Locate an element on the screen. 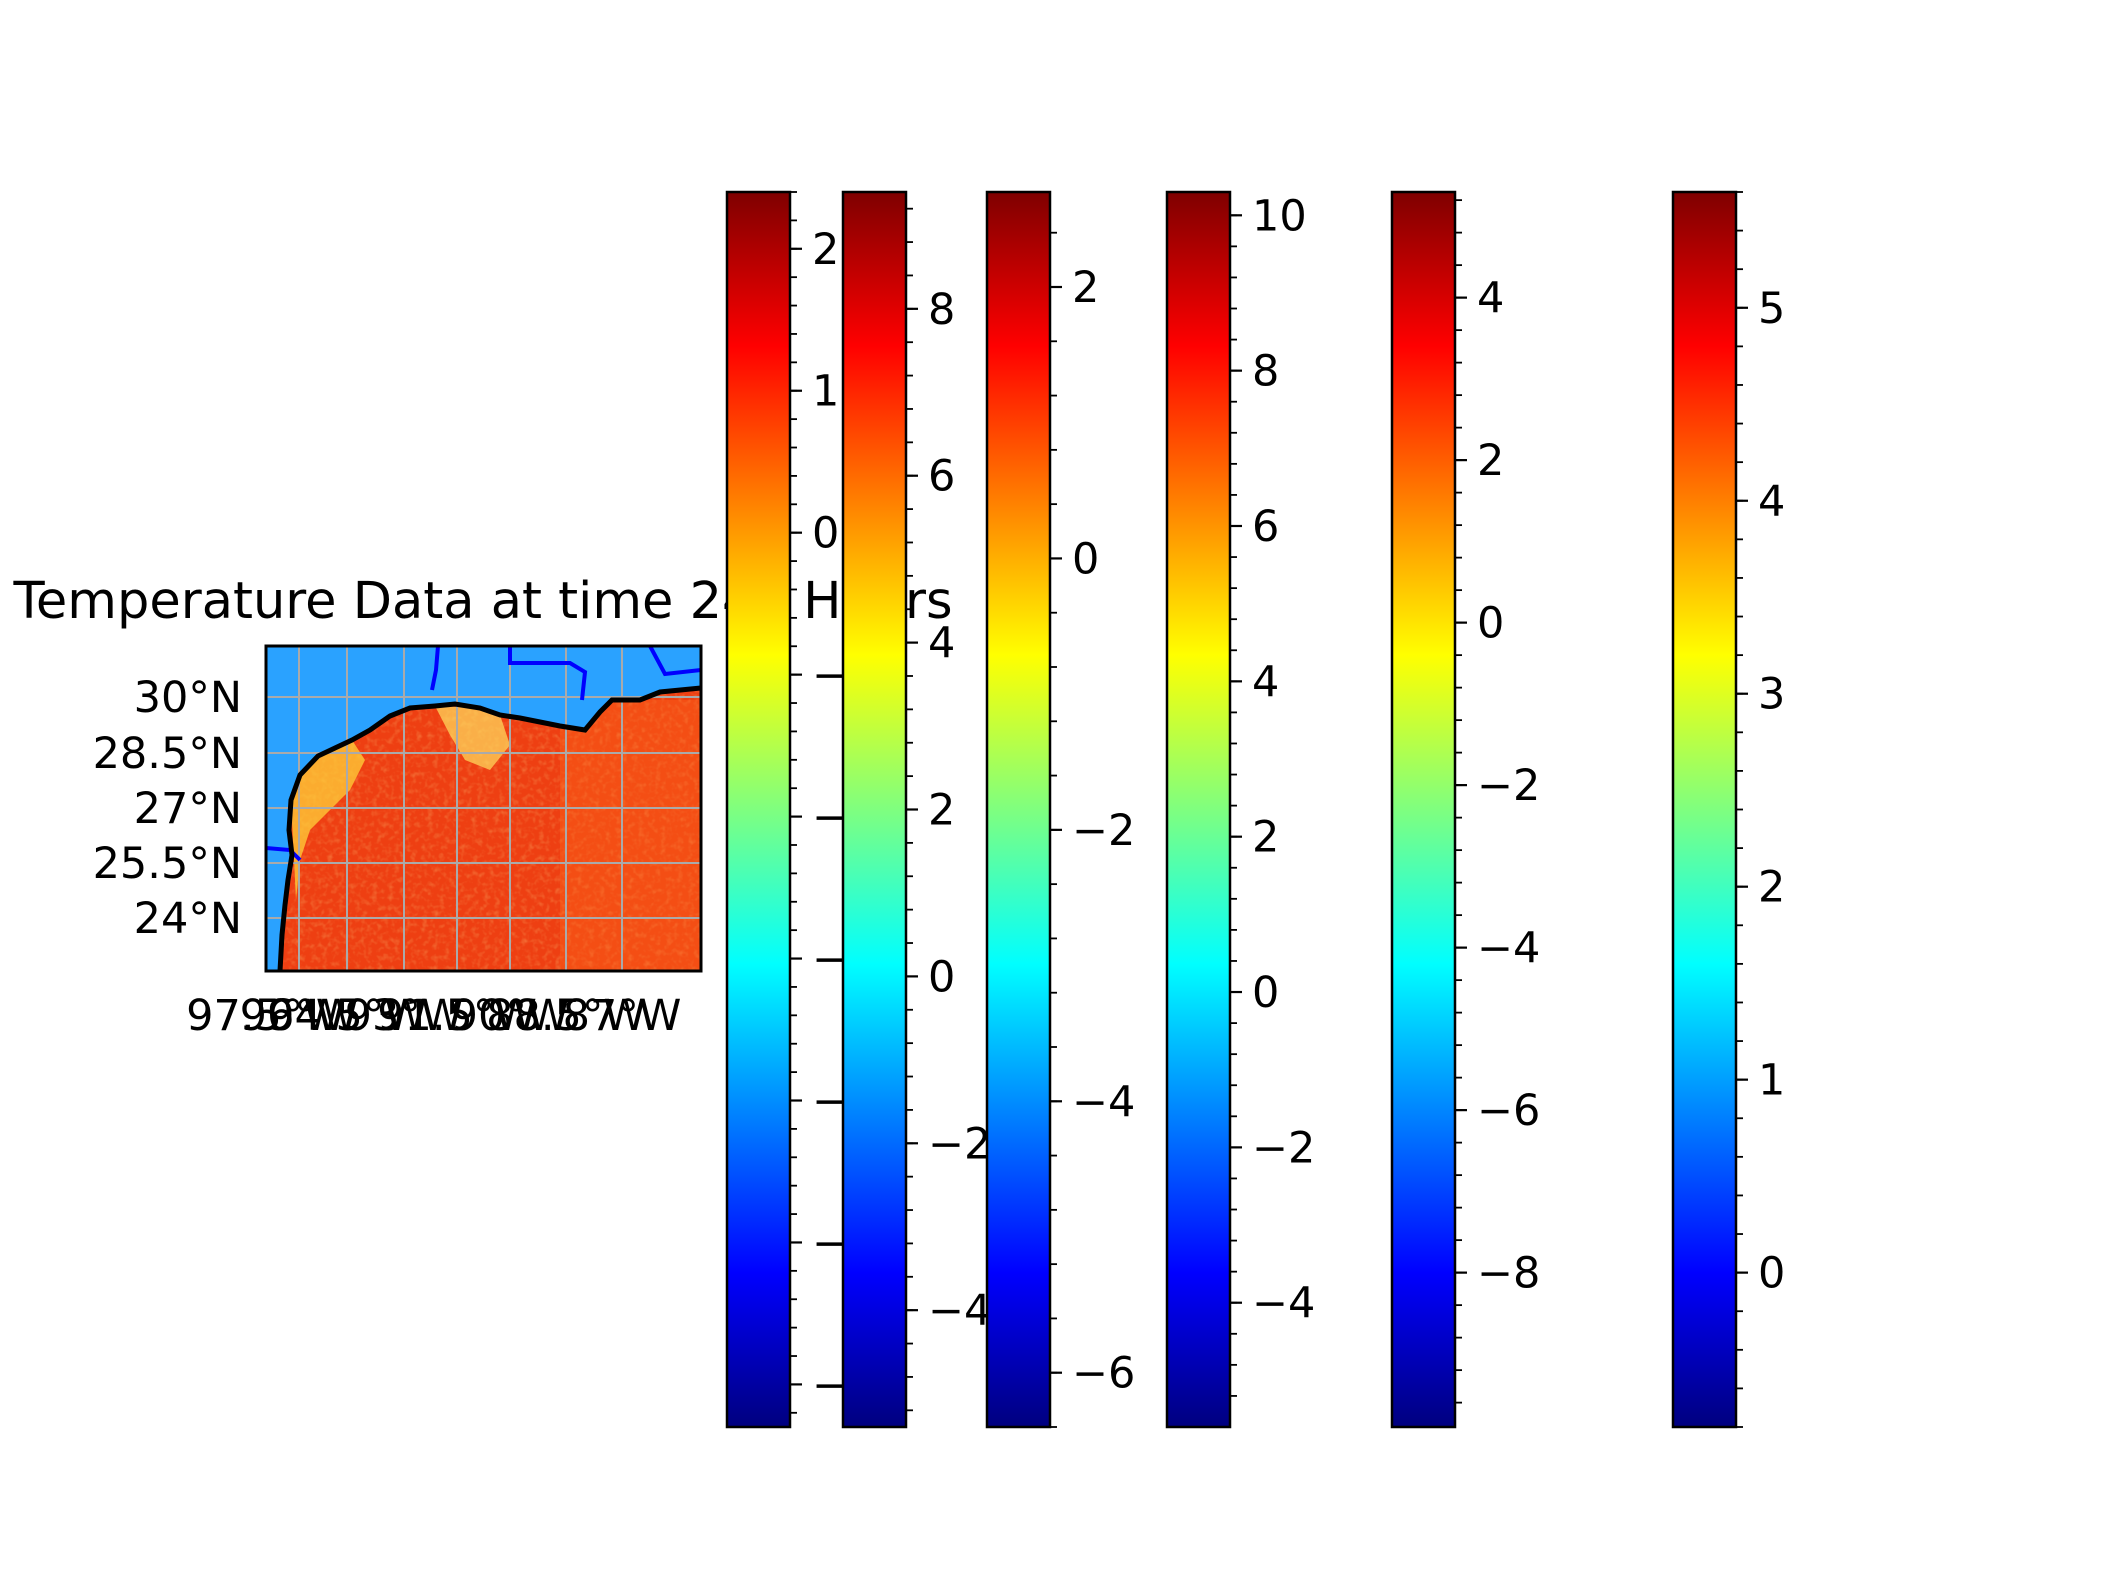 The image size is (2112, 1584). map-frame is located at coordinates (483, 808).